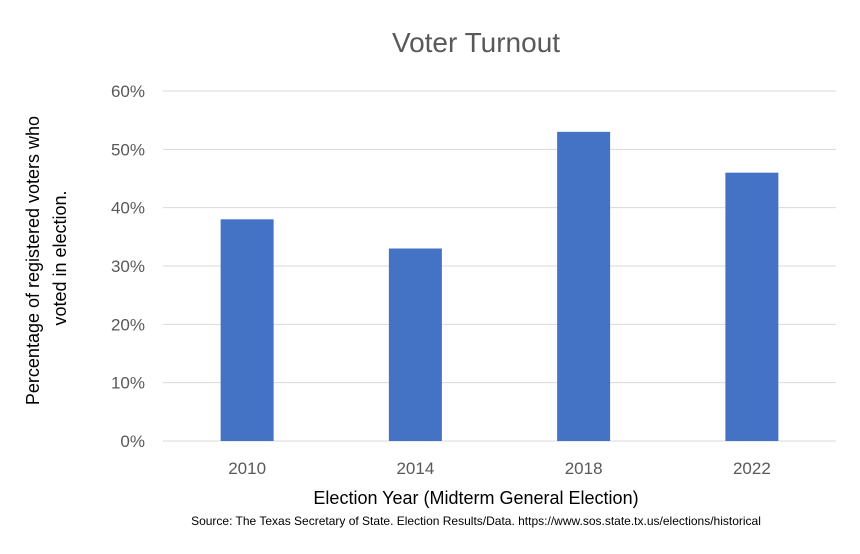  I want to click on x-tick-label: 2010, so click(247, 468).